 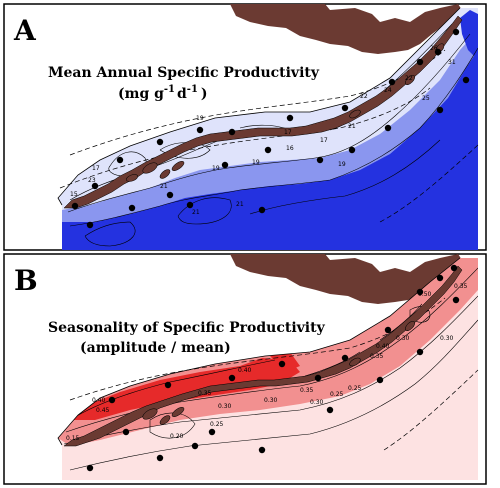 What do you see at coordinates (163, 93) in the screenshot?
I see `panel-a-units: (mg g-1 d-1)` at bounding box center [163, 93].